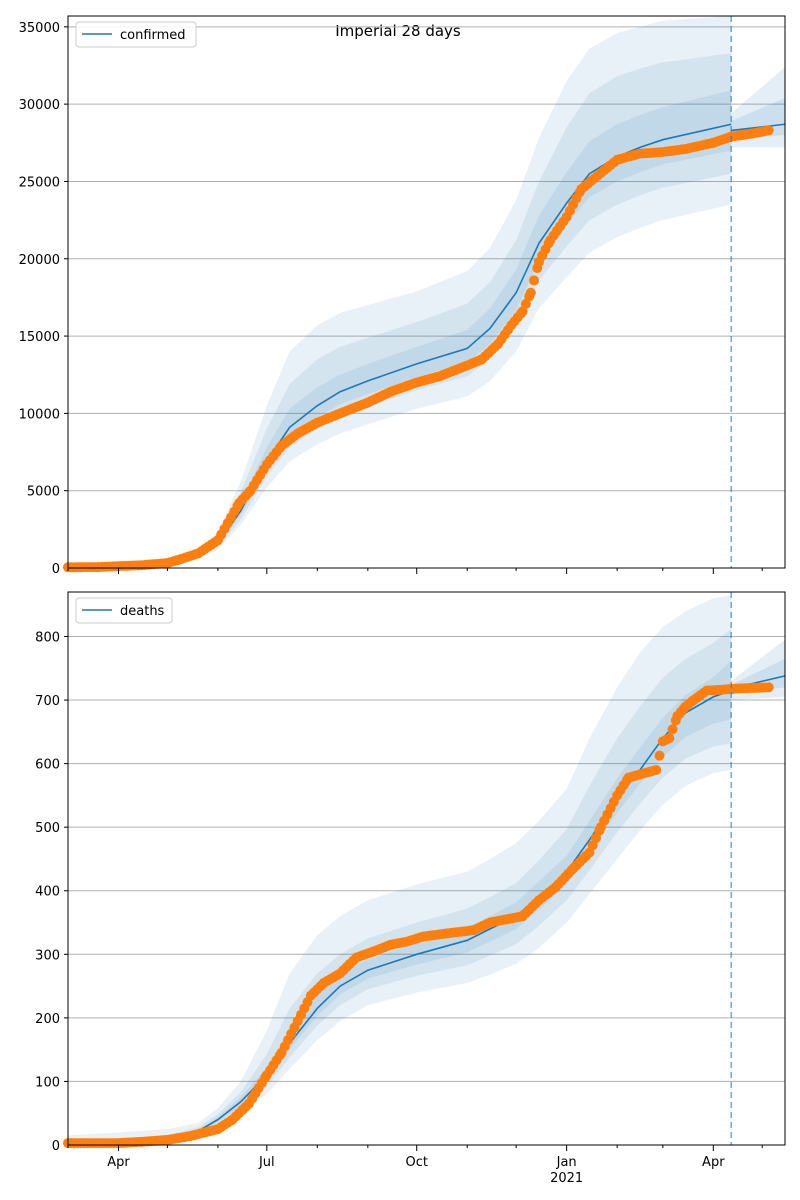 The height and width of the screenshot is (1200, 800). I want to click on y-tick-label: 600, so click(47, 765).